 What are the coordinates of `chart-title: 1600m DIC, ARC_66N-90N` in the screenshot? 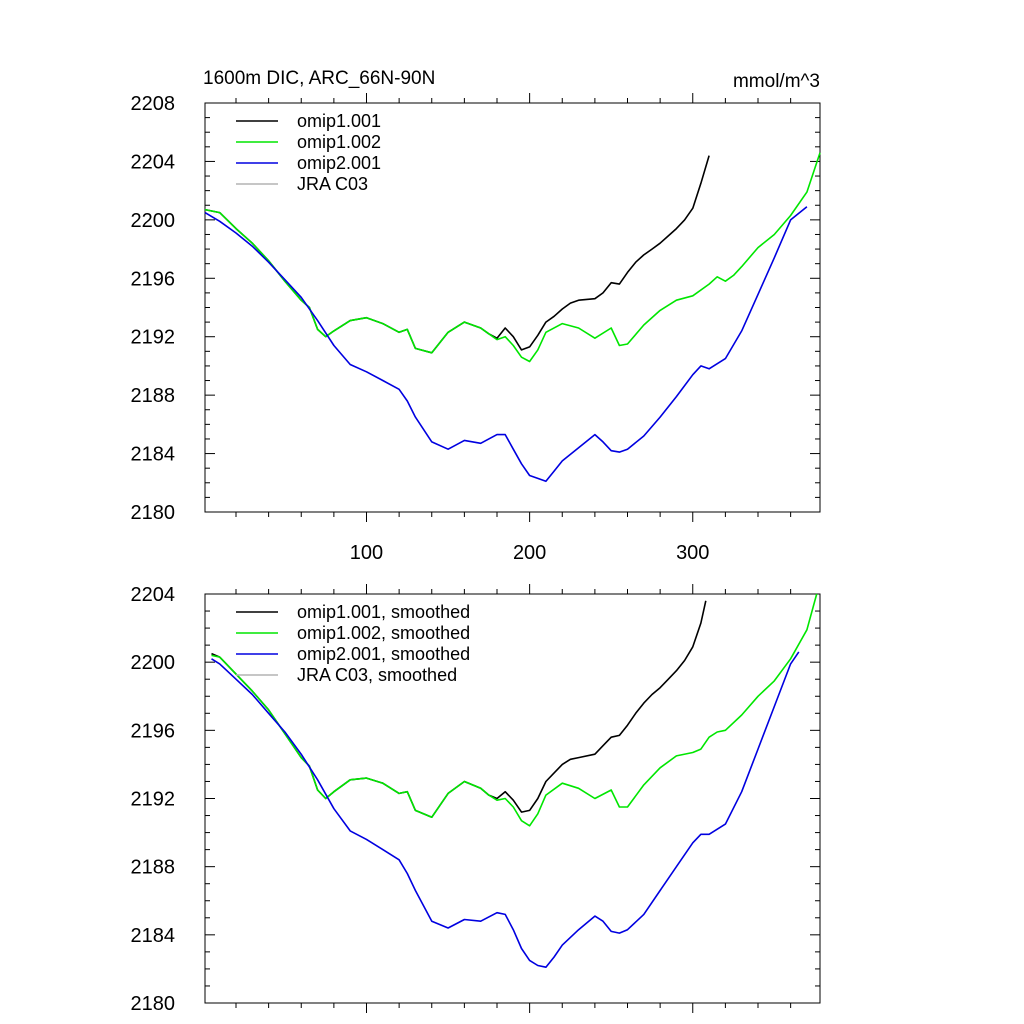 It's located at (319, 78).